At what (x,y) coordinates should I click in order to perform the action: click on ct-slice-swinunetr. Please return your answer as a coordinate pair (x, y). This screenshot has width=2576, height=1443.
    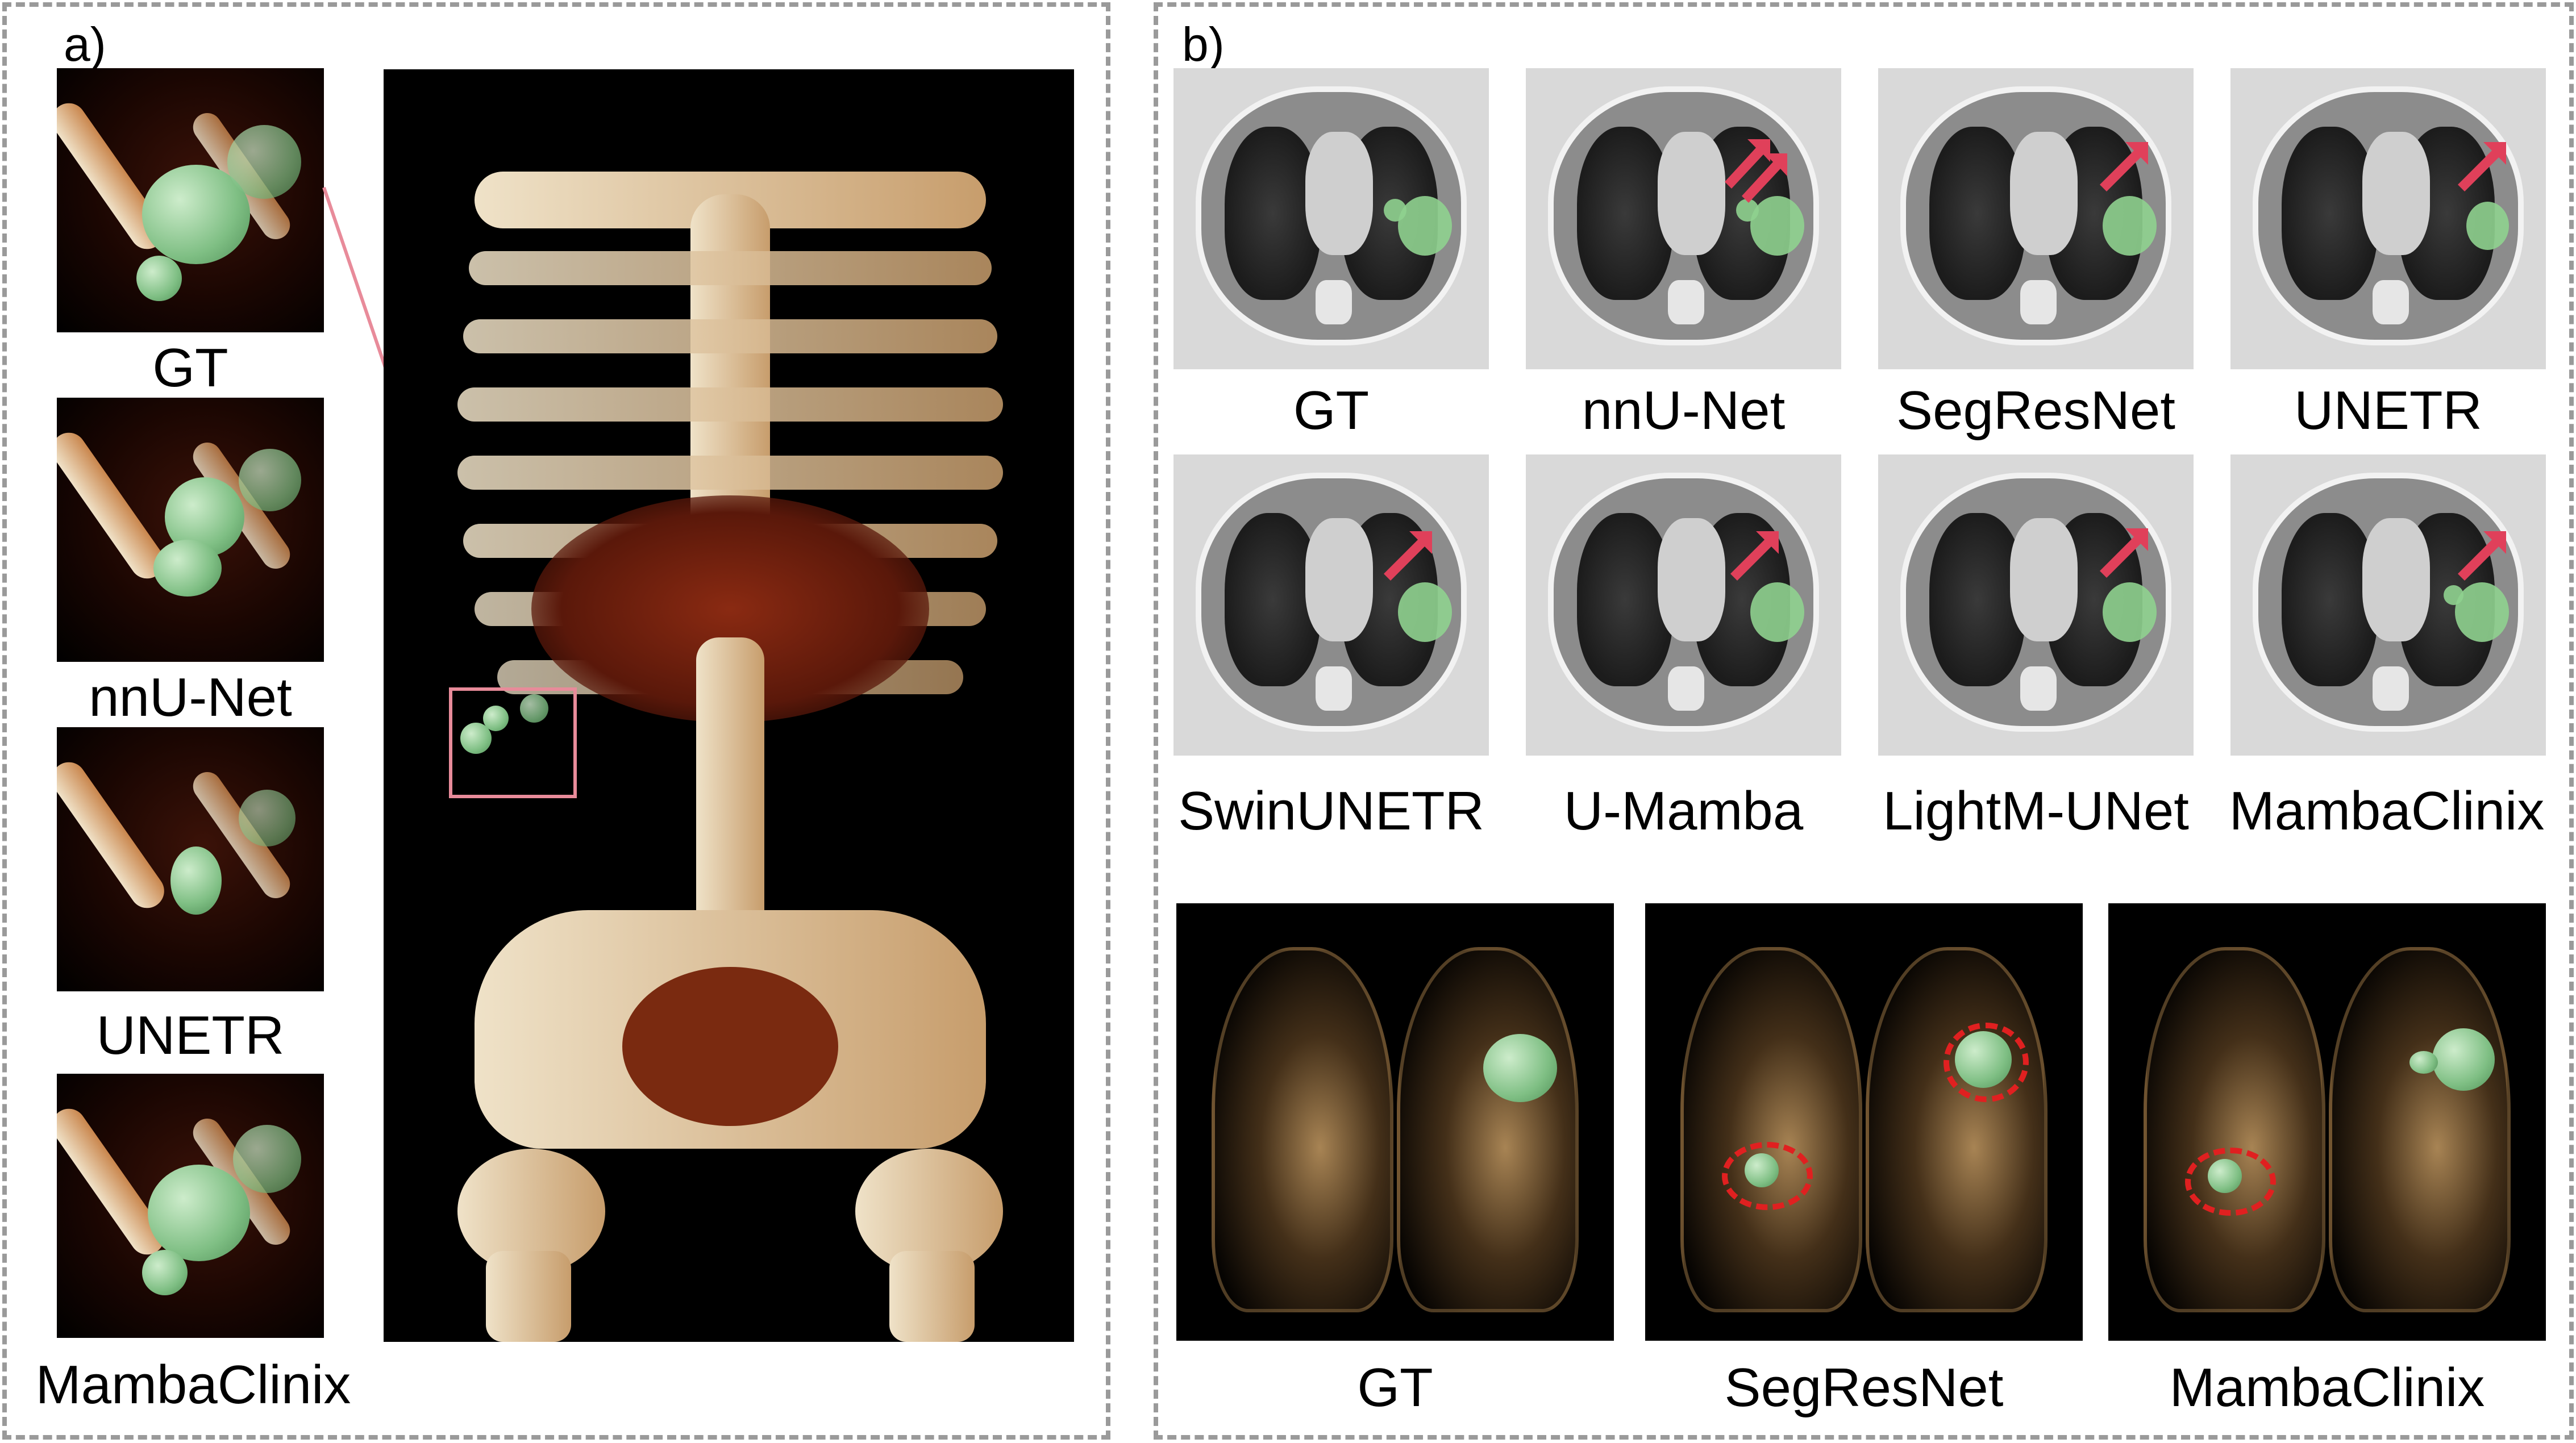
    Looking at the image, I should click on (1331, 605).